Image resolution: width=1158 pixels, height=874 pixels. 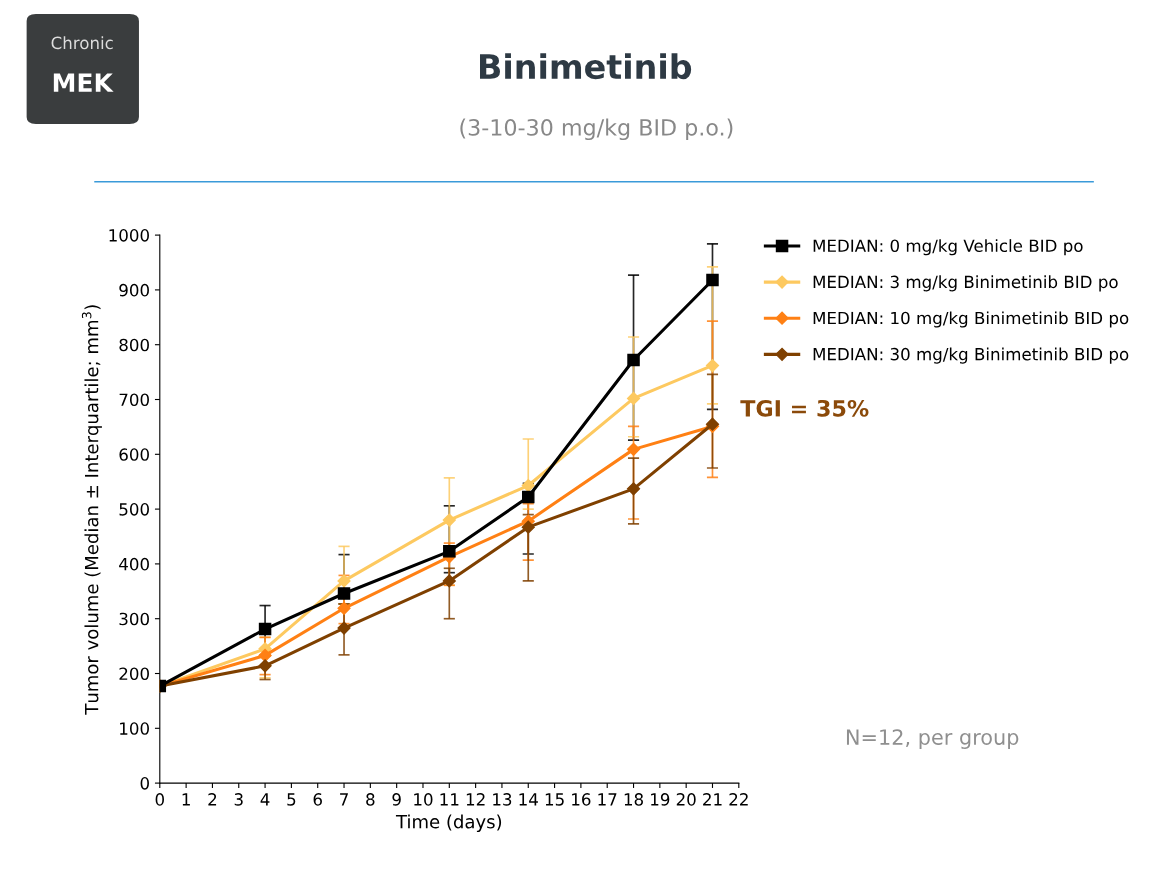 I want to click on y-tick-label: 0, so click(x=144, y=783).